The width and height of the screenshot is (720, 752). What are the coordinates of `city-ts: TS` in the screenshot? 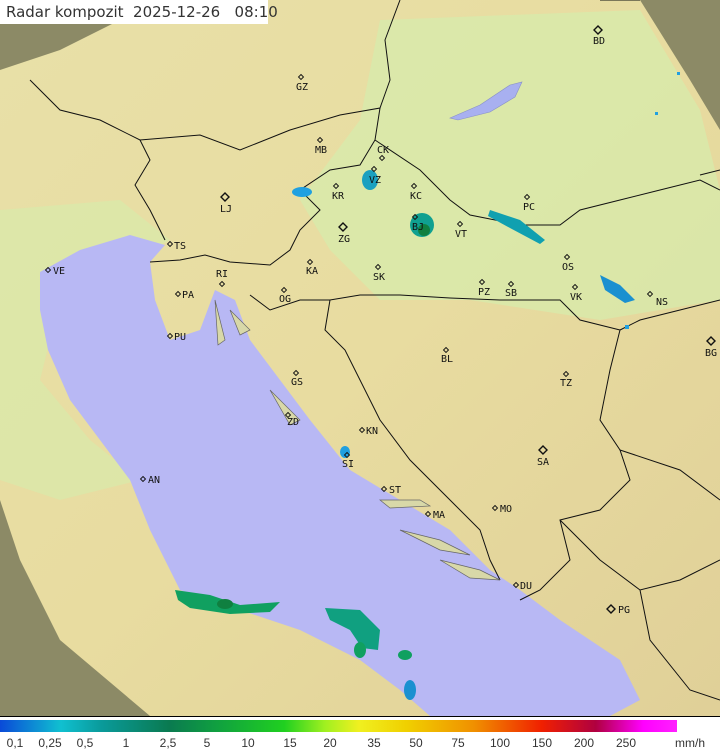 It's located at (176, 246).